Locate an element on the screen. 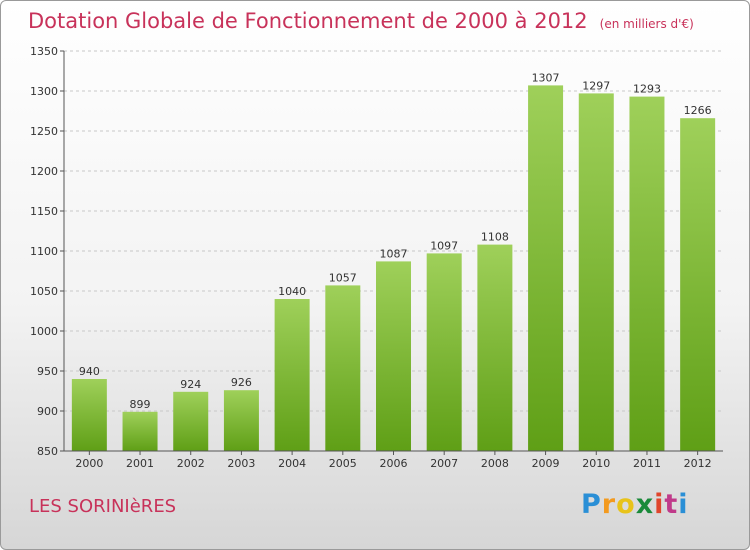  bar-value-label: 1108 is located at coordinates (495, 237).